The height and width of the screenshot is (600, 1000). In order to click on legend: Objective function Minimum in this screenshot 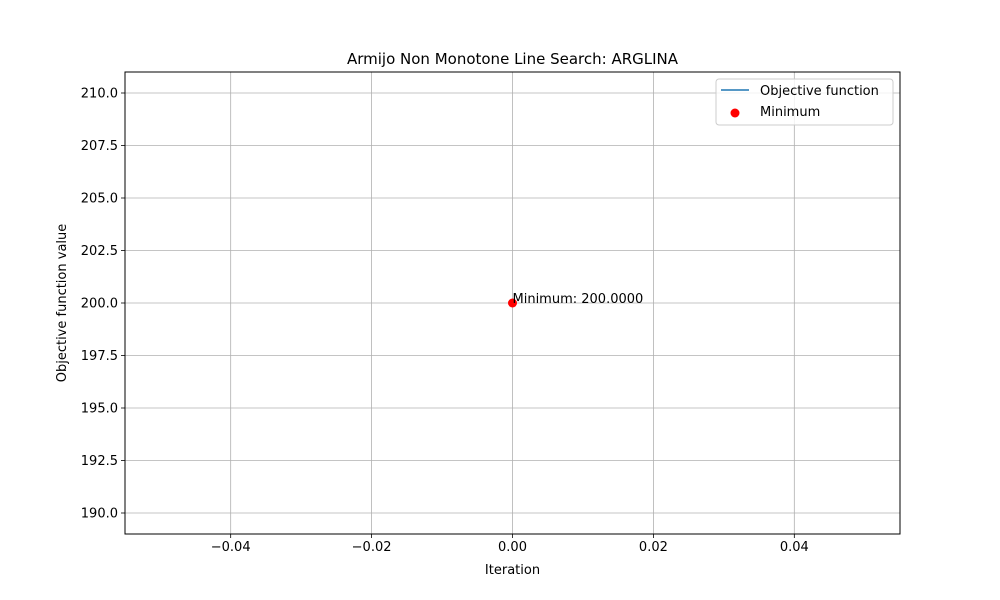, I will do `click(804, 102)`.